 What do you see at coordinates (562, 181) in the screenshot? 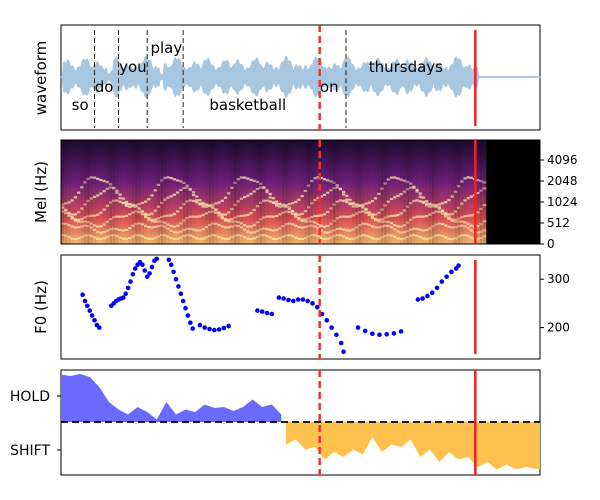
I see `mel-tick-label: 2048` at bounding box center [562, 181].